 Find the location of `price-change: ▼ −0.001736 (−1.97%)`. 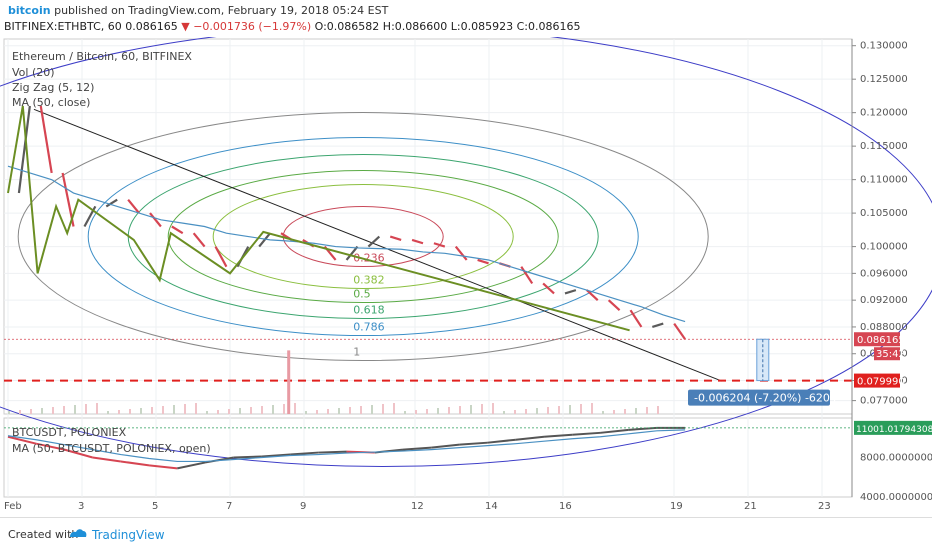

price-change: ▼ −0.001736 (−1.97%) is located at coordinates (246, 26).